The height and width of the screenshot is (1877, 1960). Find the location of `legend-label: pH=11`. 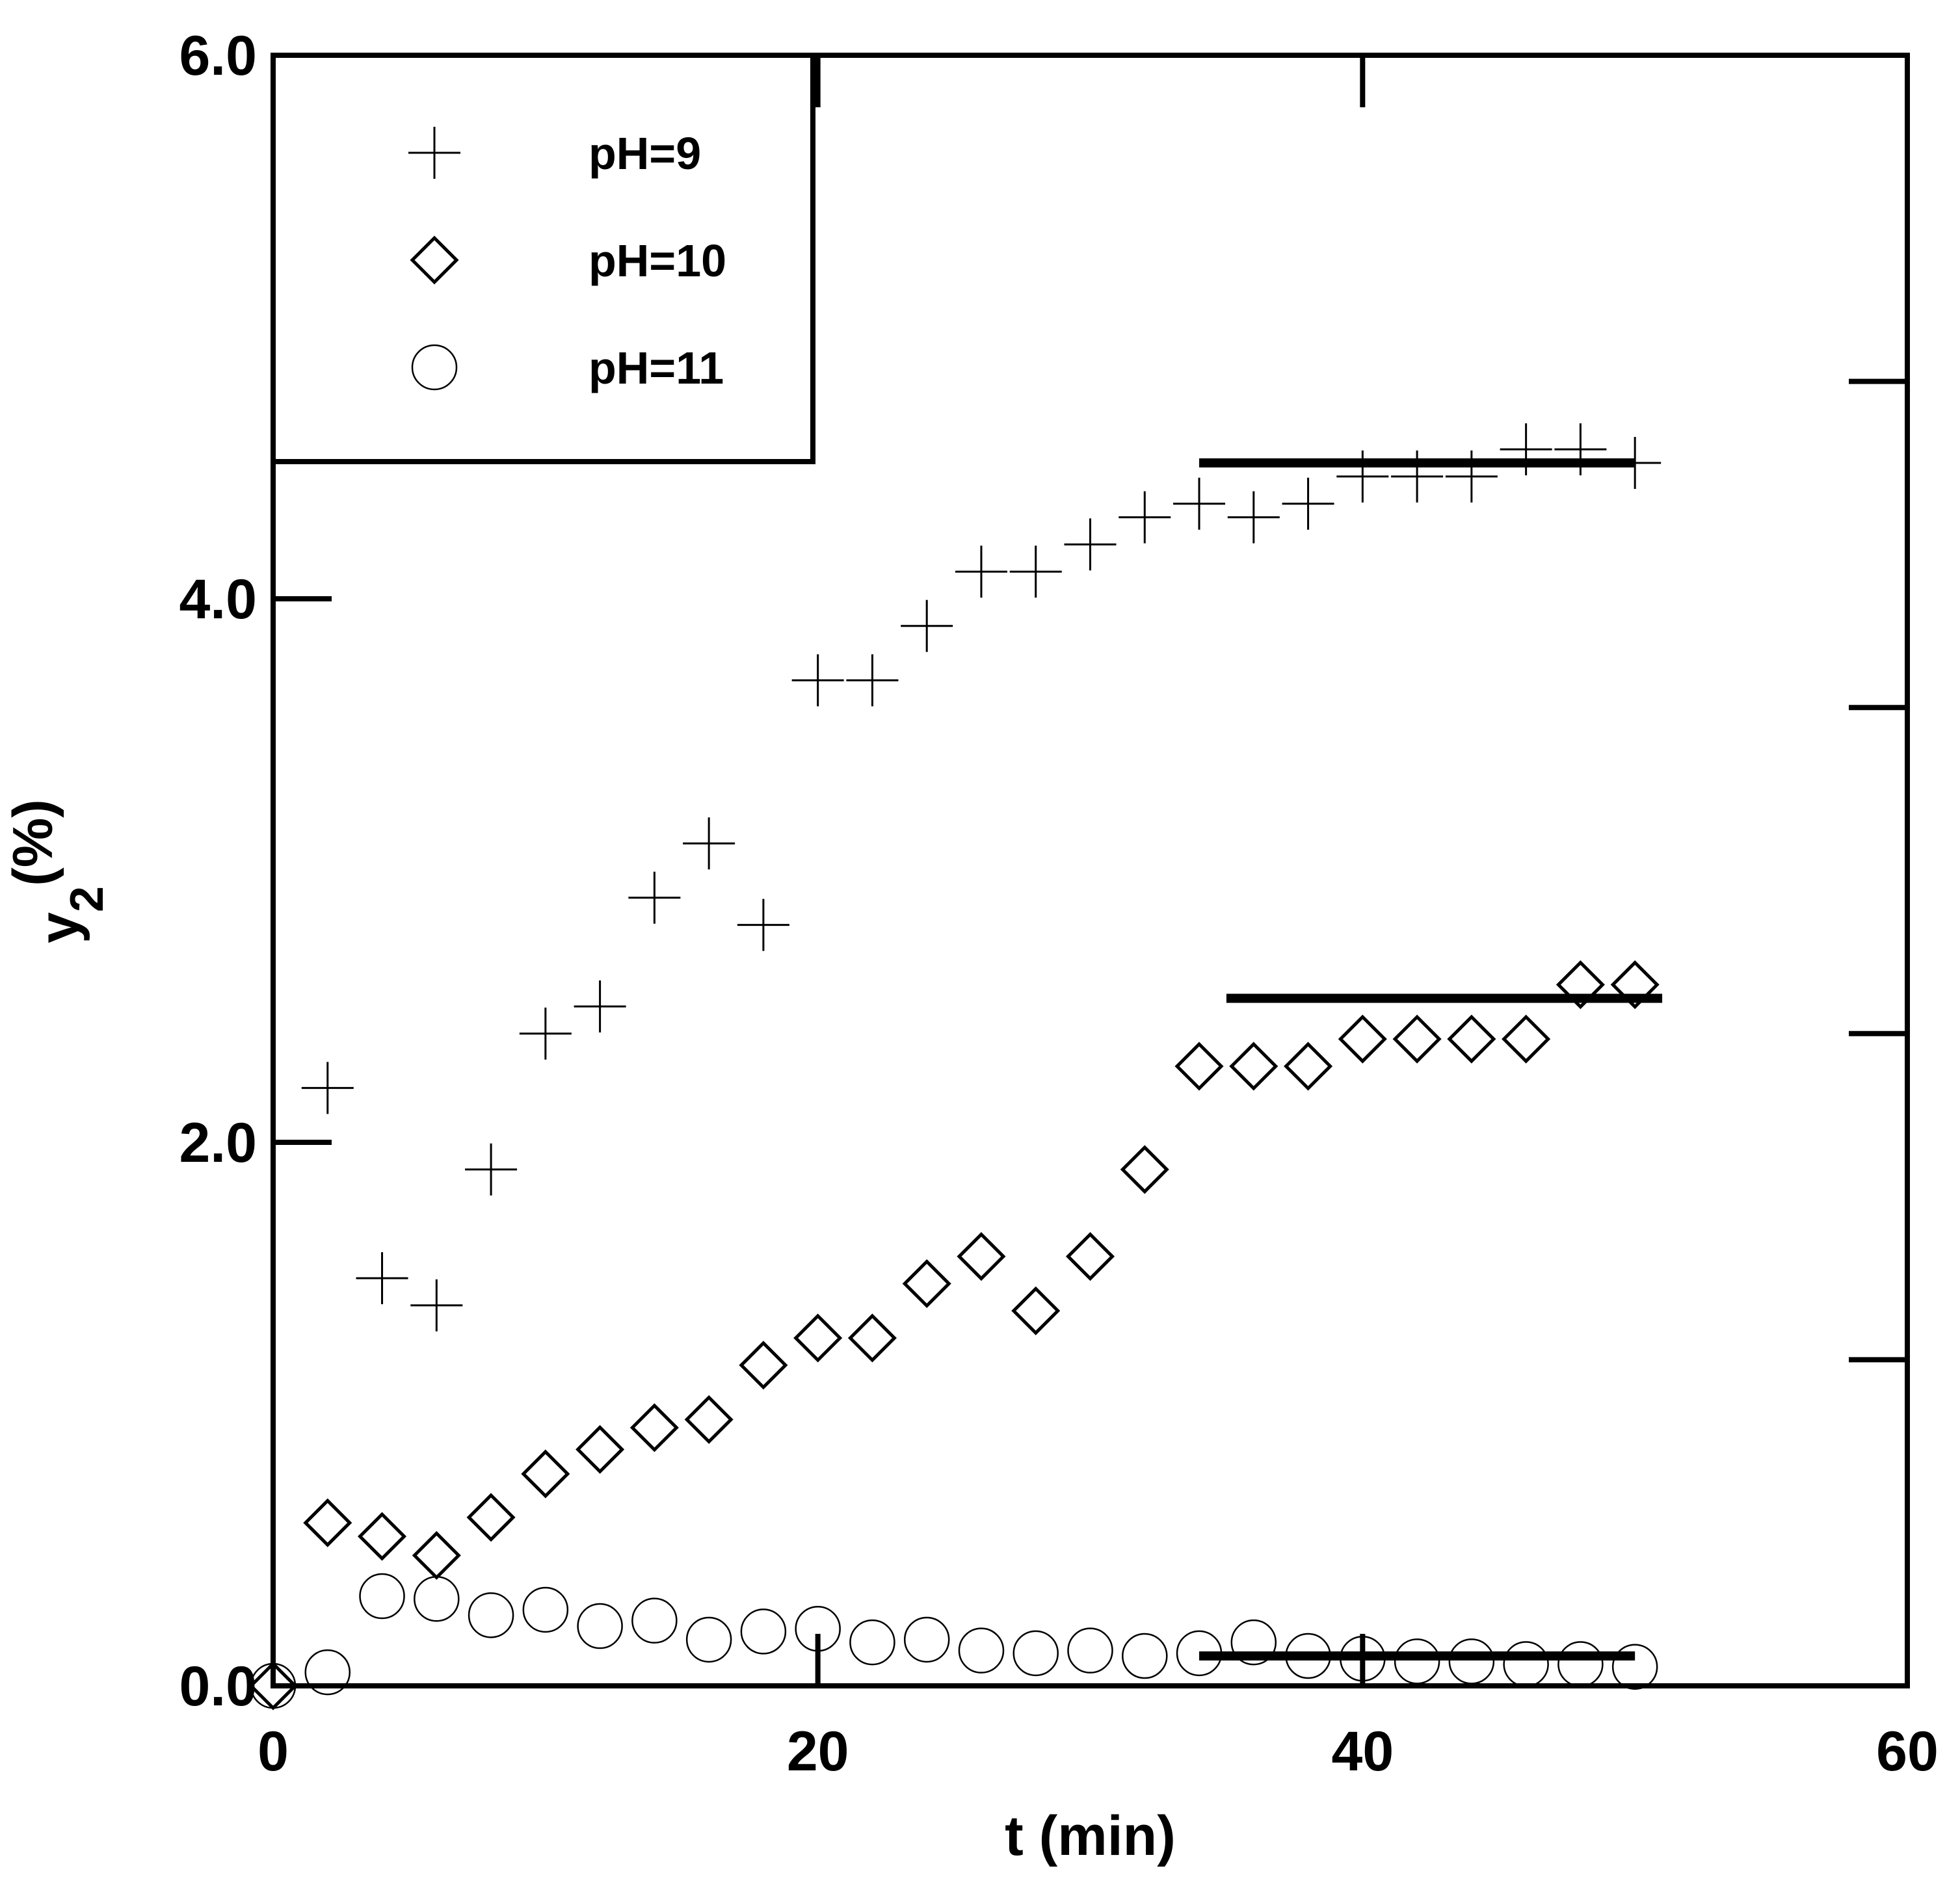

legend-label: pH=11 is located at coordinates (656, 368).